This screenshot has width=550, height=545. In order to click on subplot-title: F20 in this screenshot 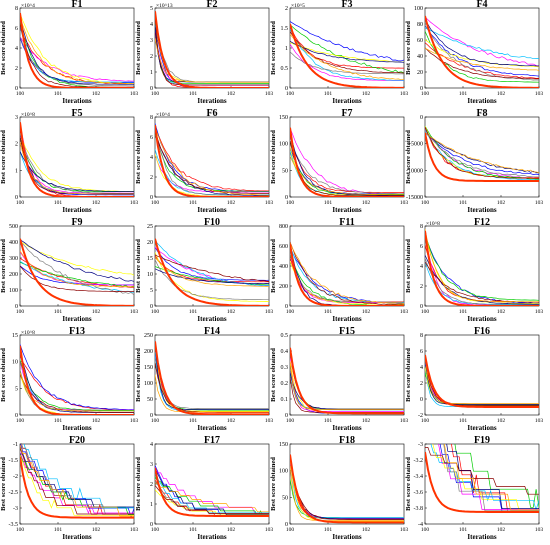, I will do `click(77, 440)`.